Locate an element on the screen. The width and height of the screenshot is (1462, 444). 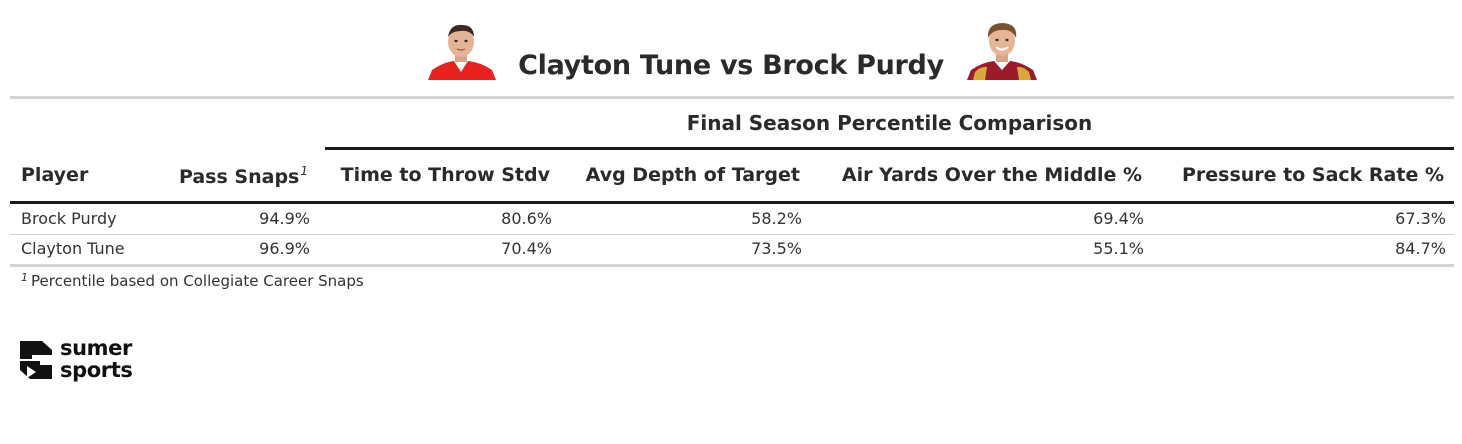
logo-line-1: sumer is located at coordinates (96, 348).